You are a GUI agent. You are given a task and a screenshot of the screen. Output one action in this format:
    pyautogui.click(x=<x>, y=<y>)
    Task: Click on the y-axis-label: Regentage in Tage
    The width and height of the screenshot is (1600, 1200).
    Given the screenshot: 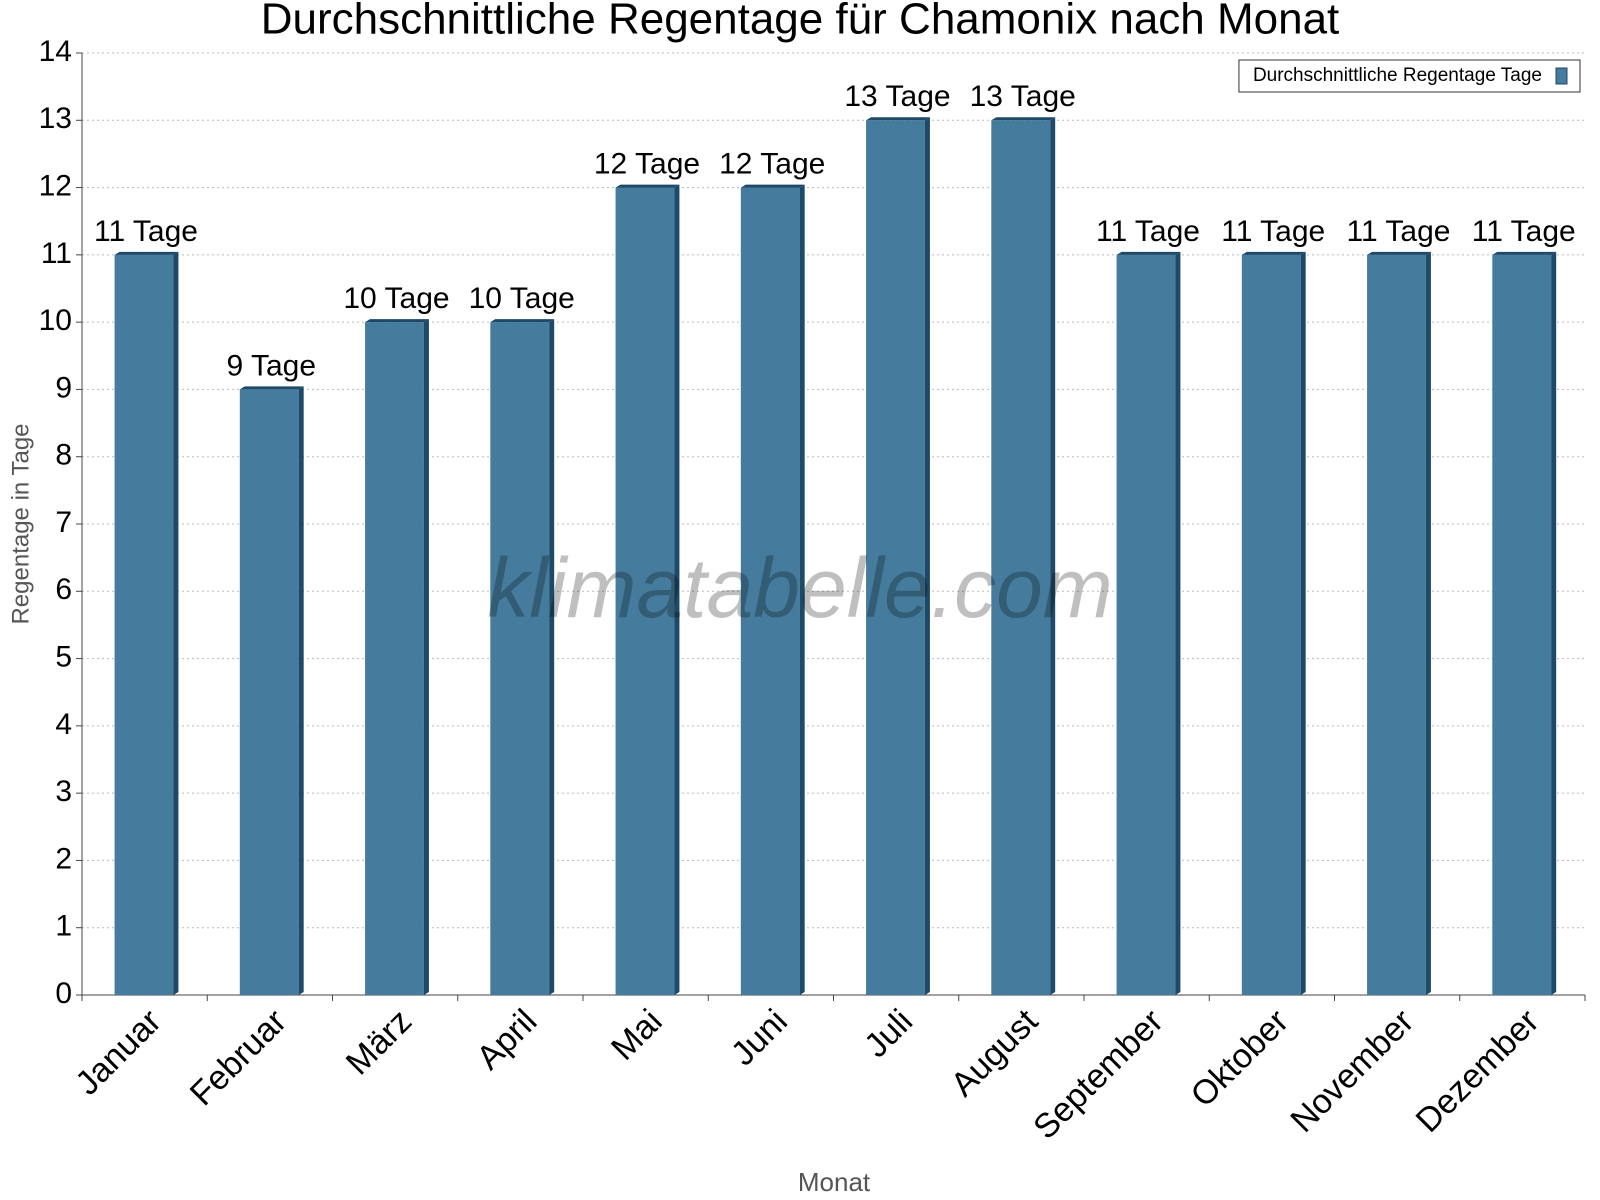 What is the action you would take?
    pyautogui.click(x=20, y=523)
    